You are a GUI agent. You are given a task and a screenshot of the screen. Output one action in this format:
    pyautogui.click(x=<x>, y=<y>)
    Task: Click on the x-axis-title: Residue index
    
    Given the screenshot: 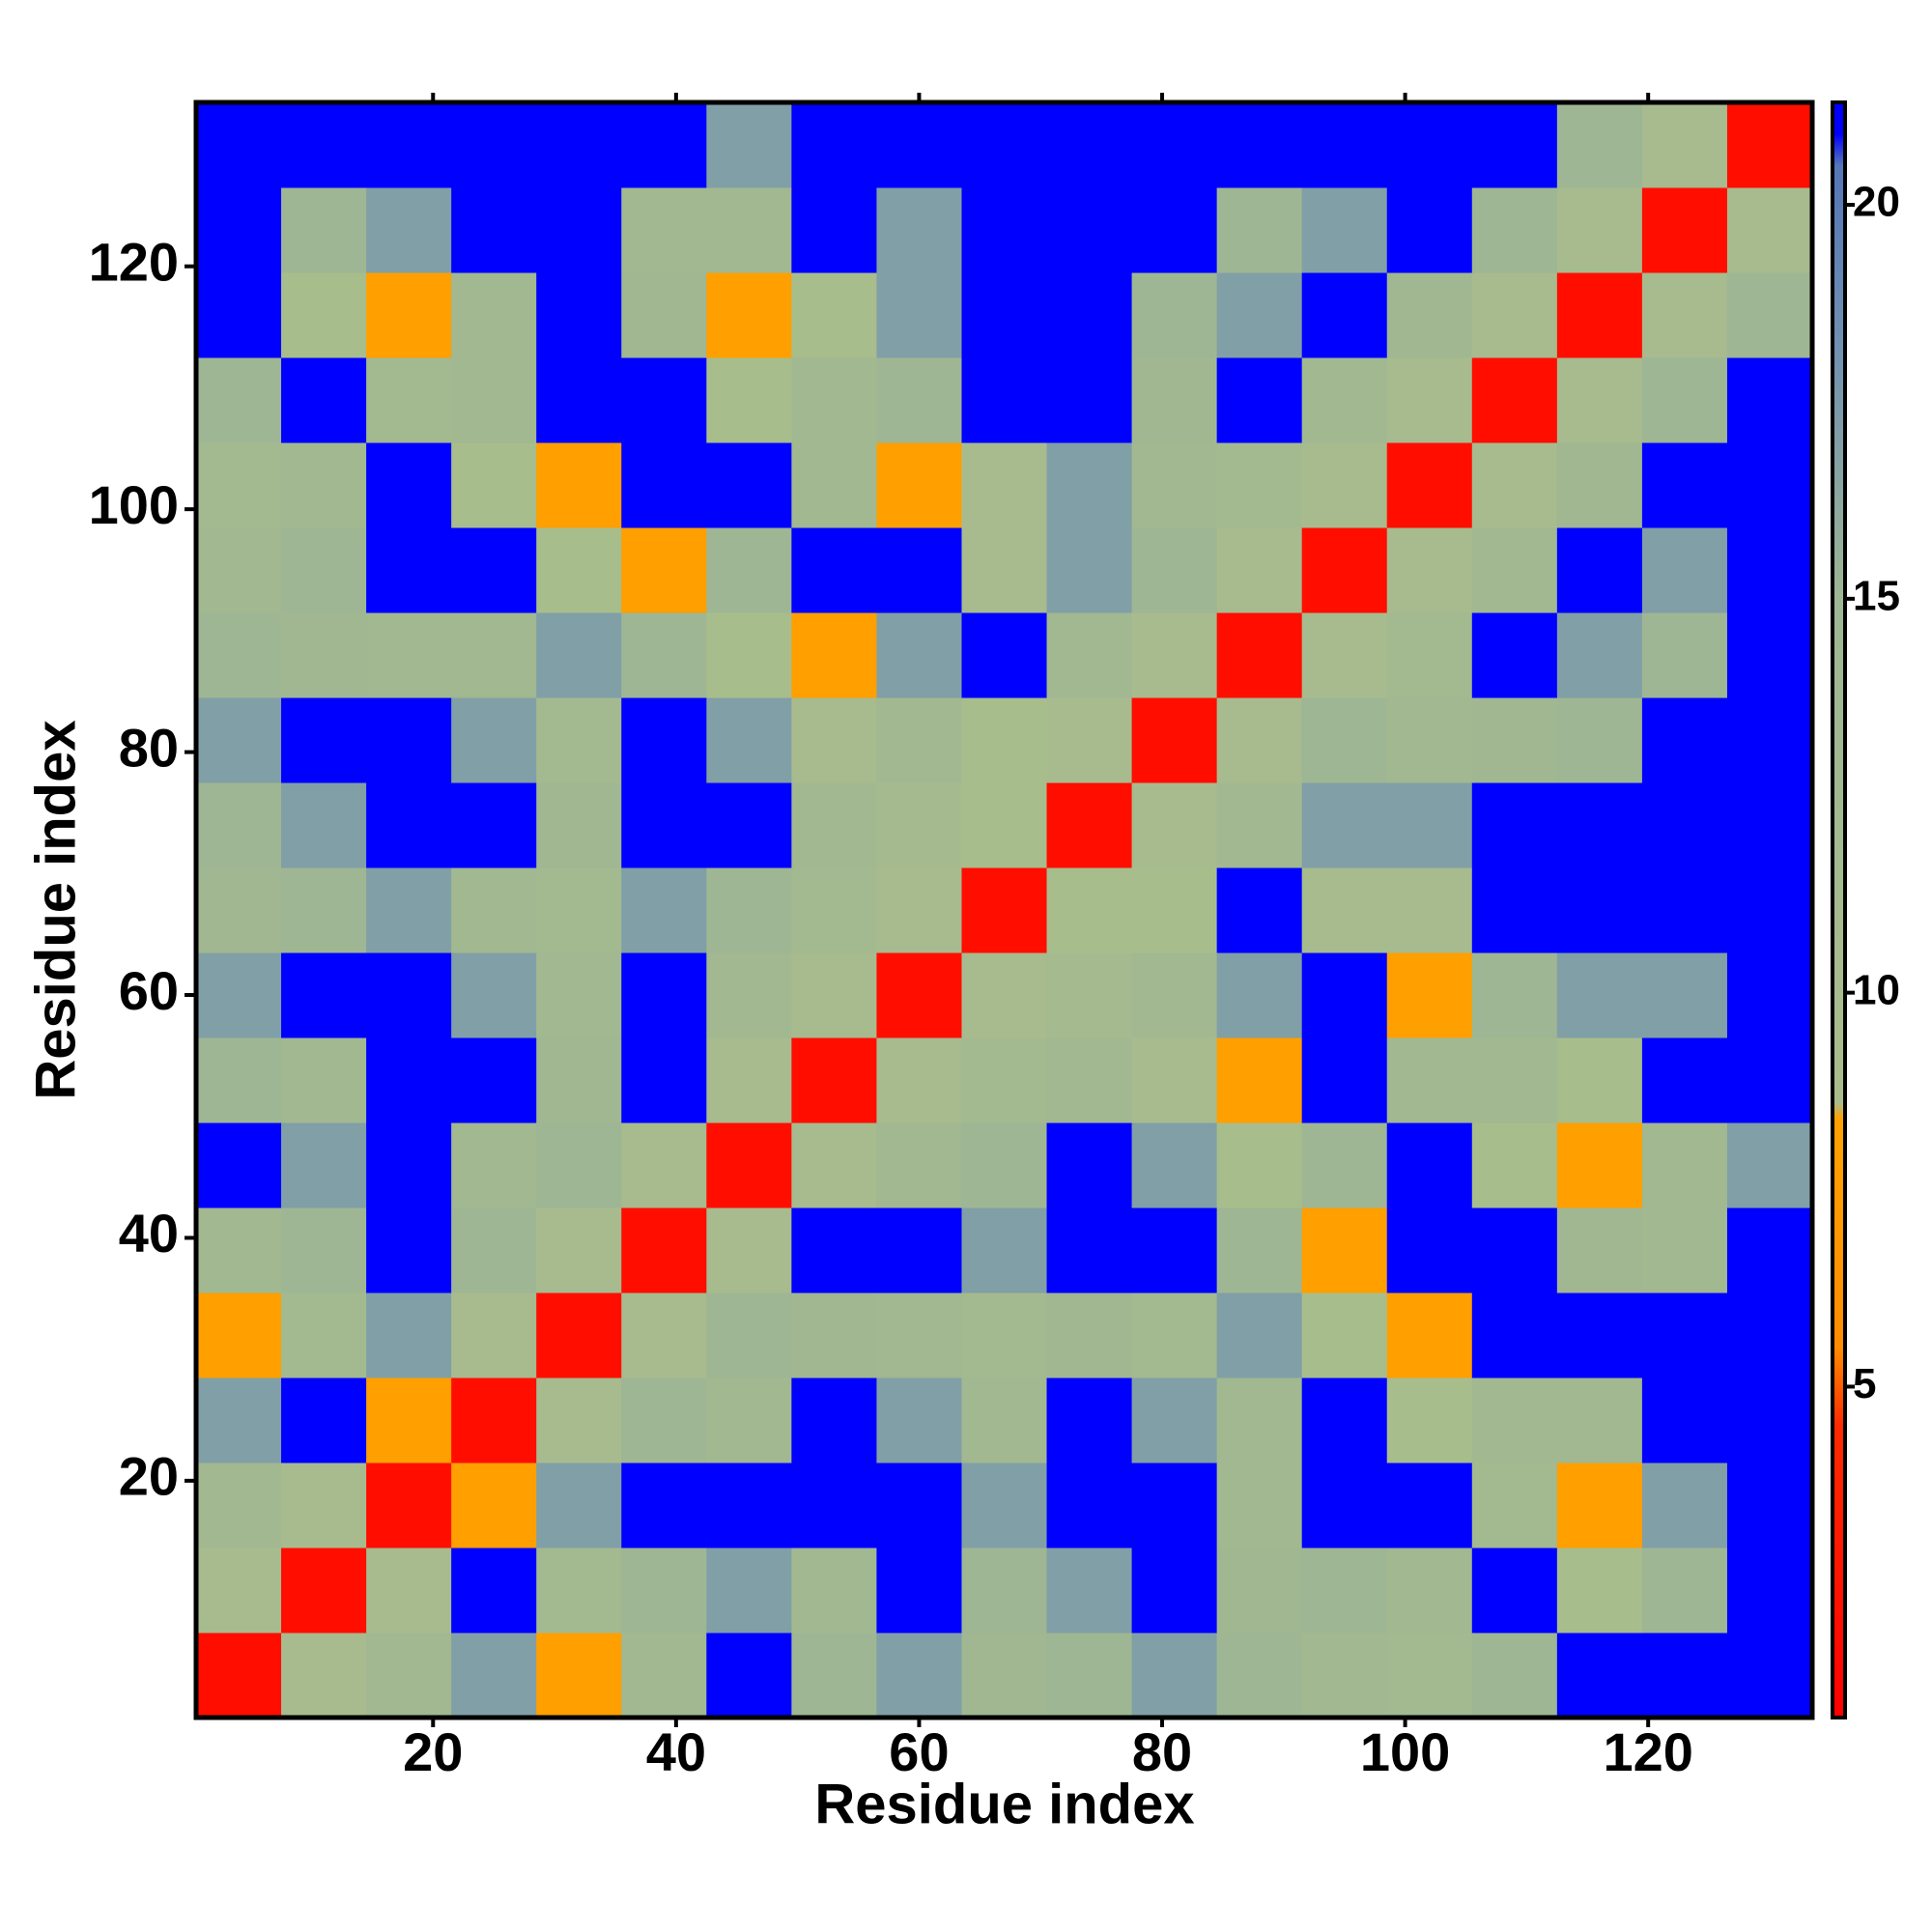 What is the action you would take?
    pyautogui.click(x=1004, y=1804)
    